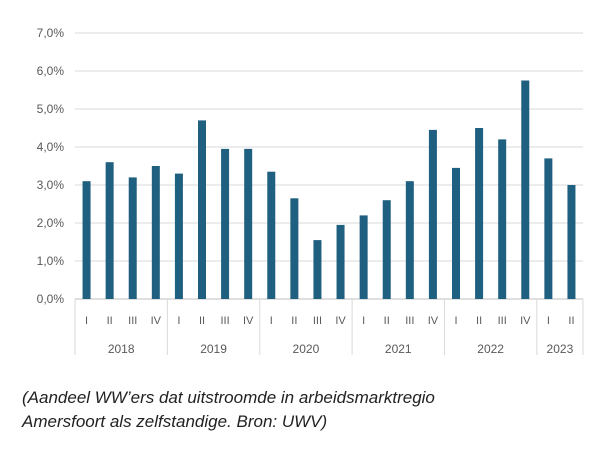 This screenshot has width=600, height=452. I want to click on x-group-label: 2019, so click(213, 349).